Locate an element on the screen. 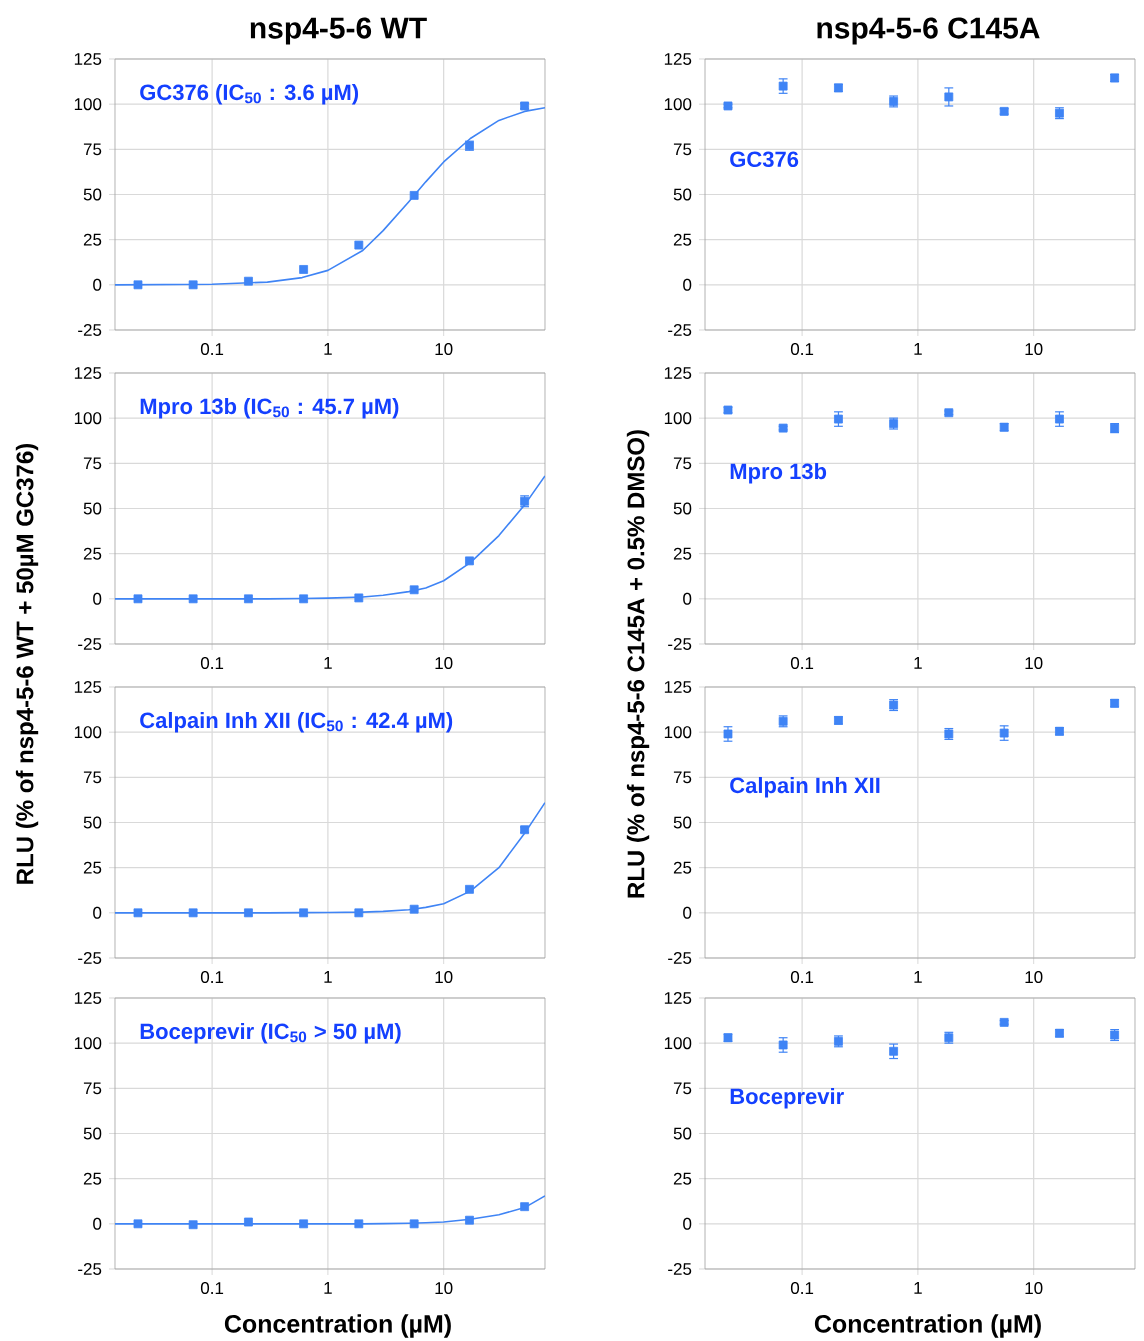 The height and width of the screenshot is (1341, 1144). y-axis-title: RLU (% of nsp4-5-6 WT + 50µM GC376) is located at coordinates (27, 663).